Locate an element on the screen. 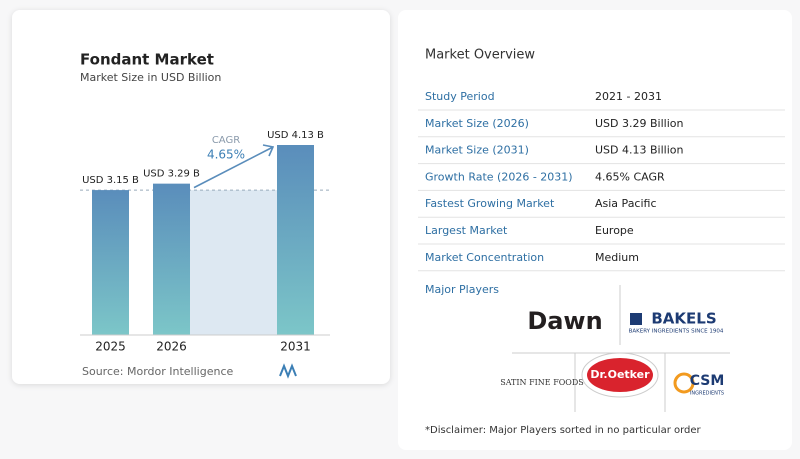  x-tick-label: 2026 is located at coordinates (171, 347).